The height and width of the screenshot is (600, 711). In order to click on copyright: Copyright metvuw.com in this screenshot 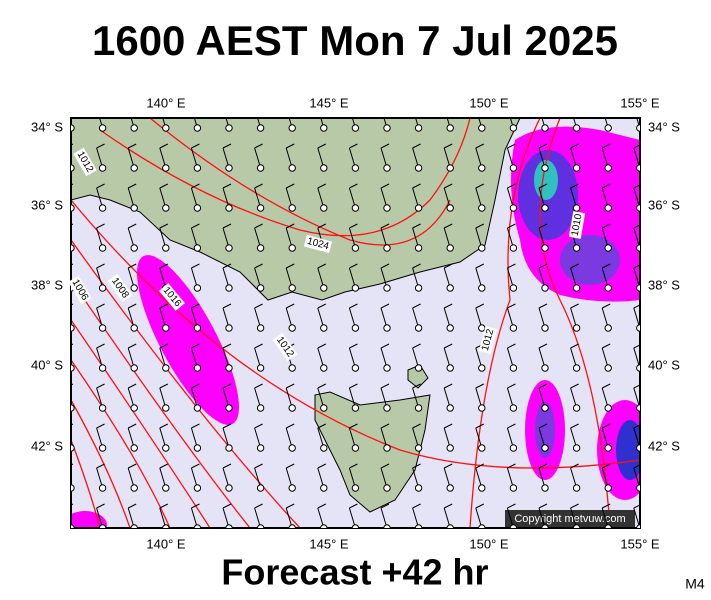, I will do `click(569, 519)`.